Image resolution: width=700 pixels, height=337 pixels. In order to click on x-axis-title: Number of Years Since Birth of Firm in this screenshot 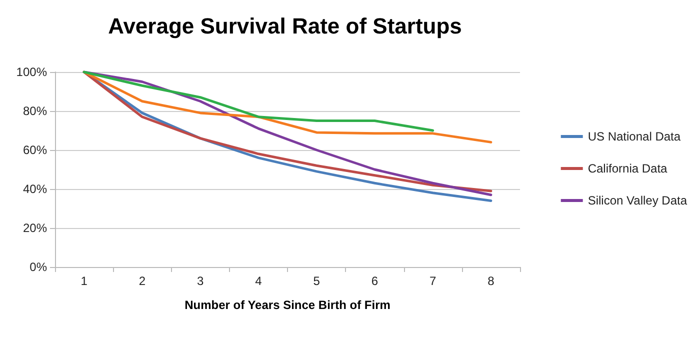, I will do `click(287, 305)`.